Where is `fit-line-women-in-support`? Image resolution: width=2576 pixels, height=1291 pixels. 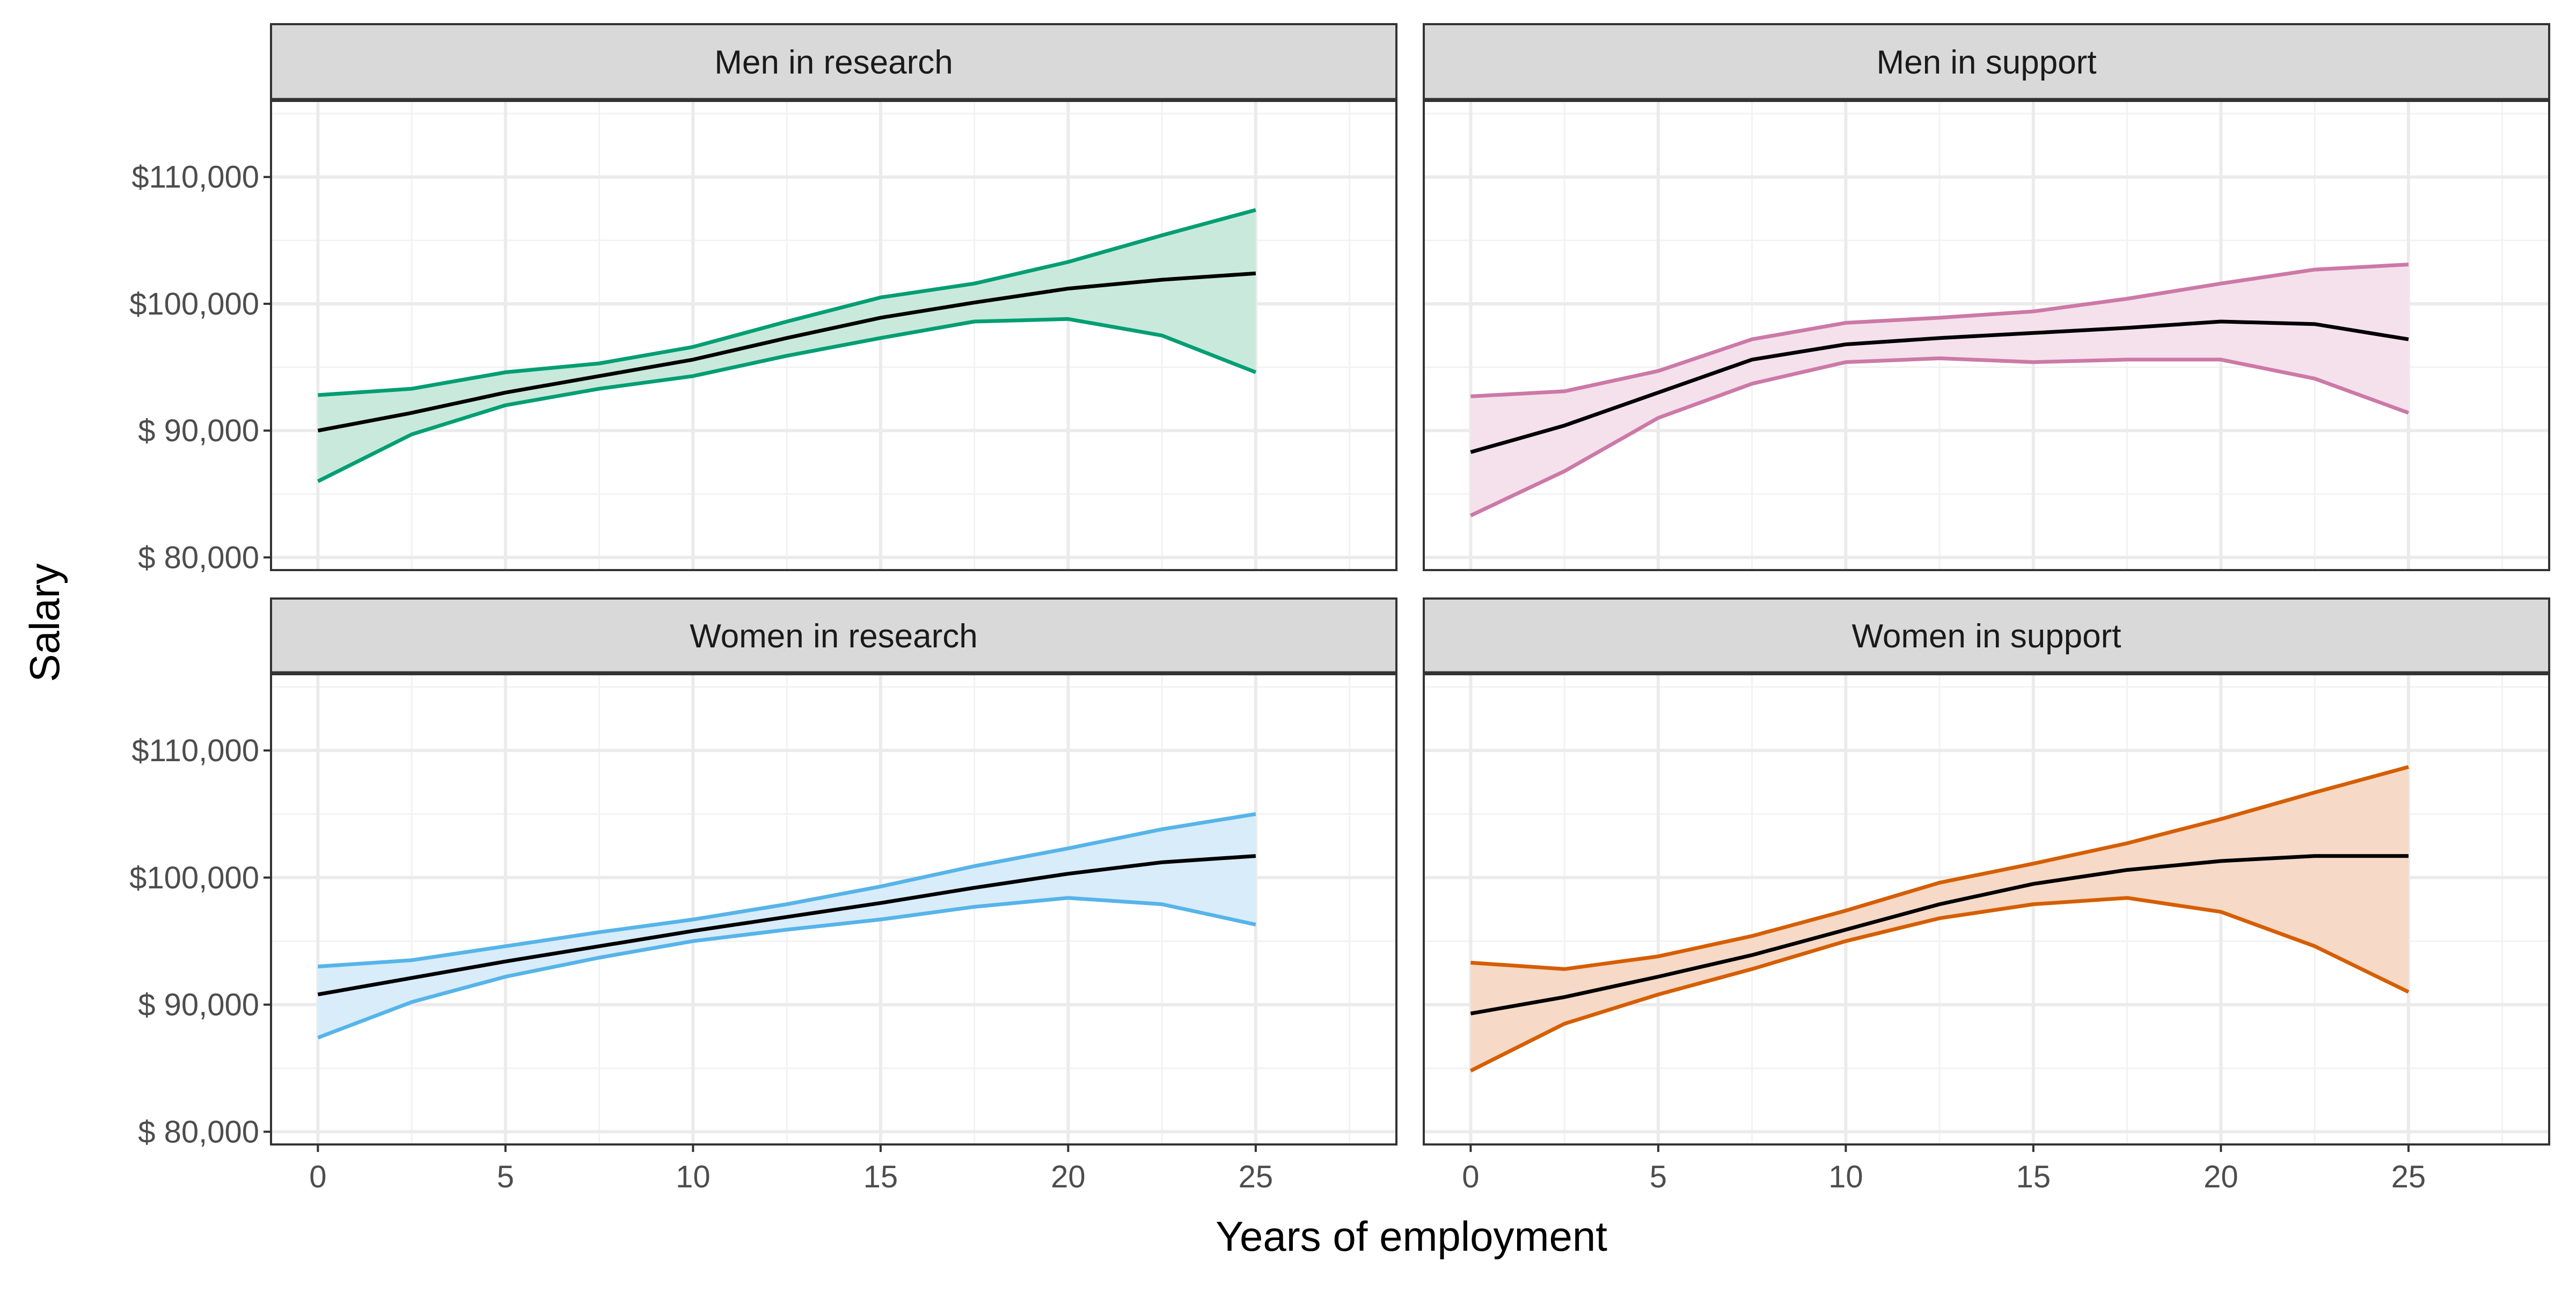 fit-line-women-in-support is located at coordinates (1939, 935).